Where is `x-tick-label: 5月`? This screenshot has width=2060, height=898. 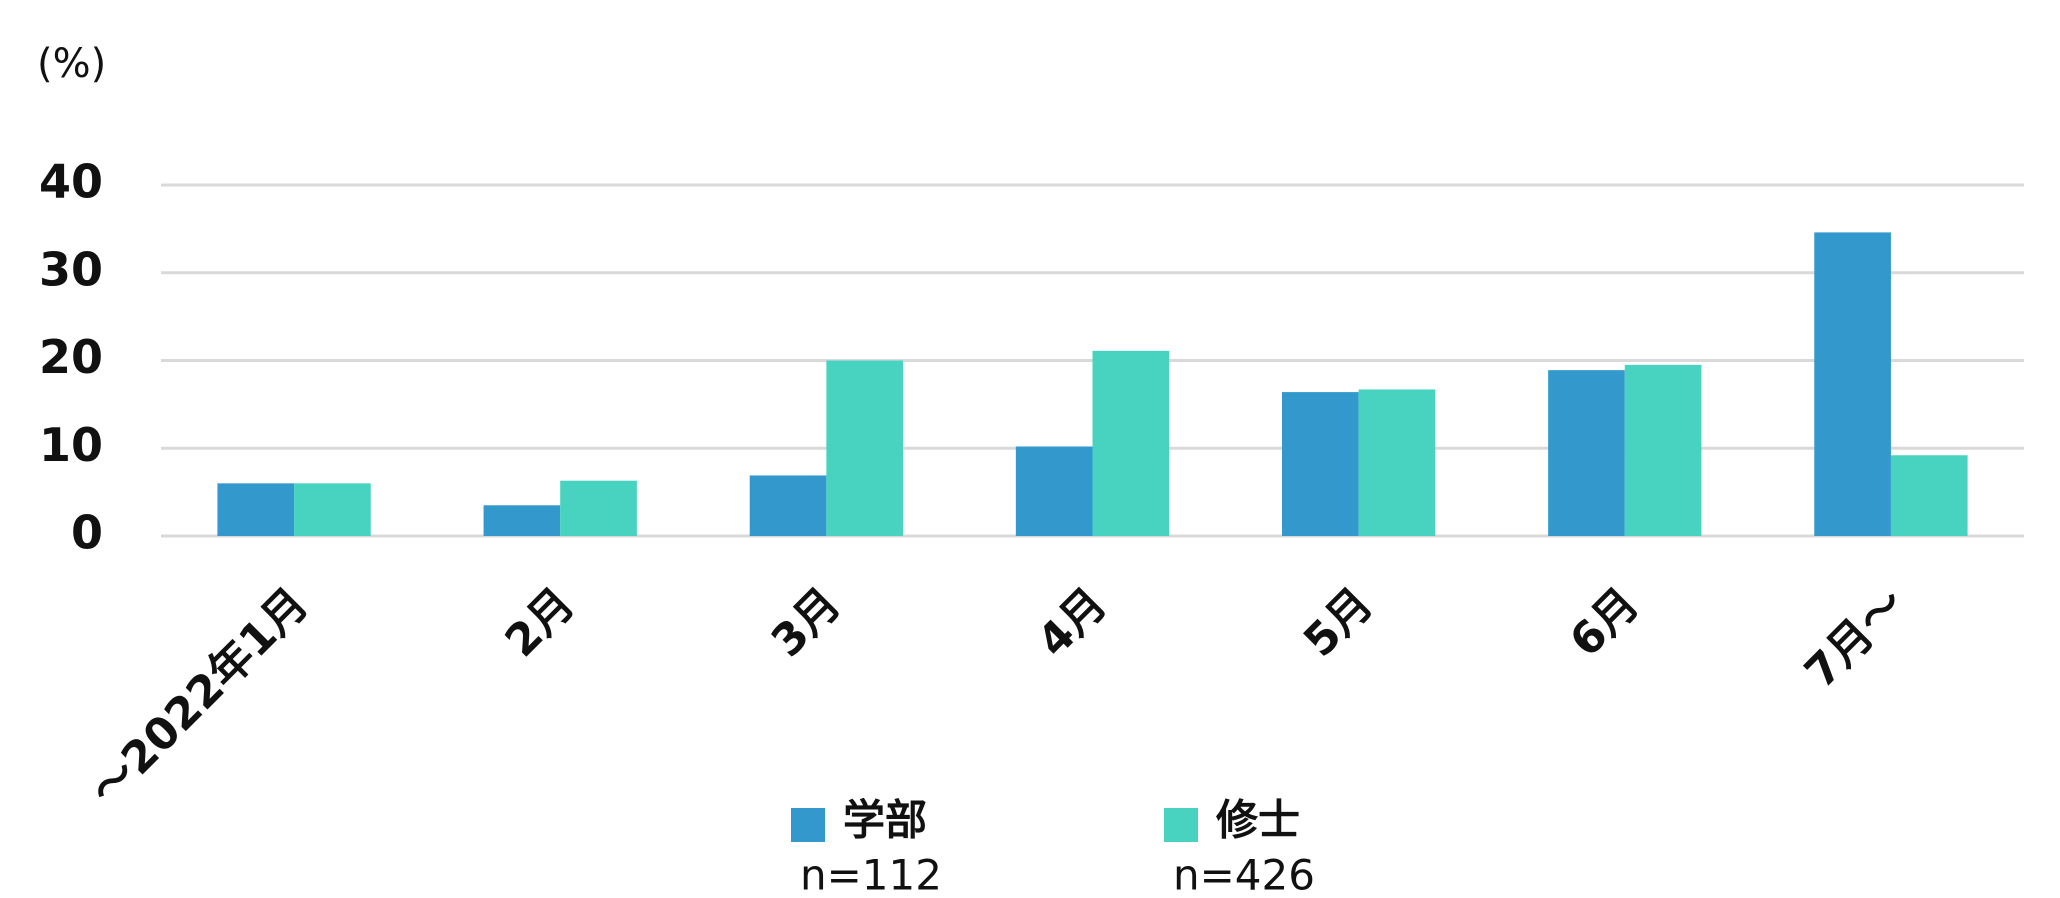 x-tick-label: 5月 is located at coordinates (1338, 622).